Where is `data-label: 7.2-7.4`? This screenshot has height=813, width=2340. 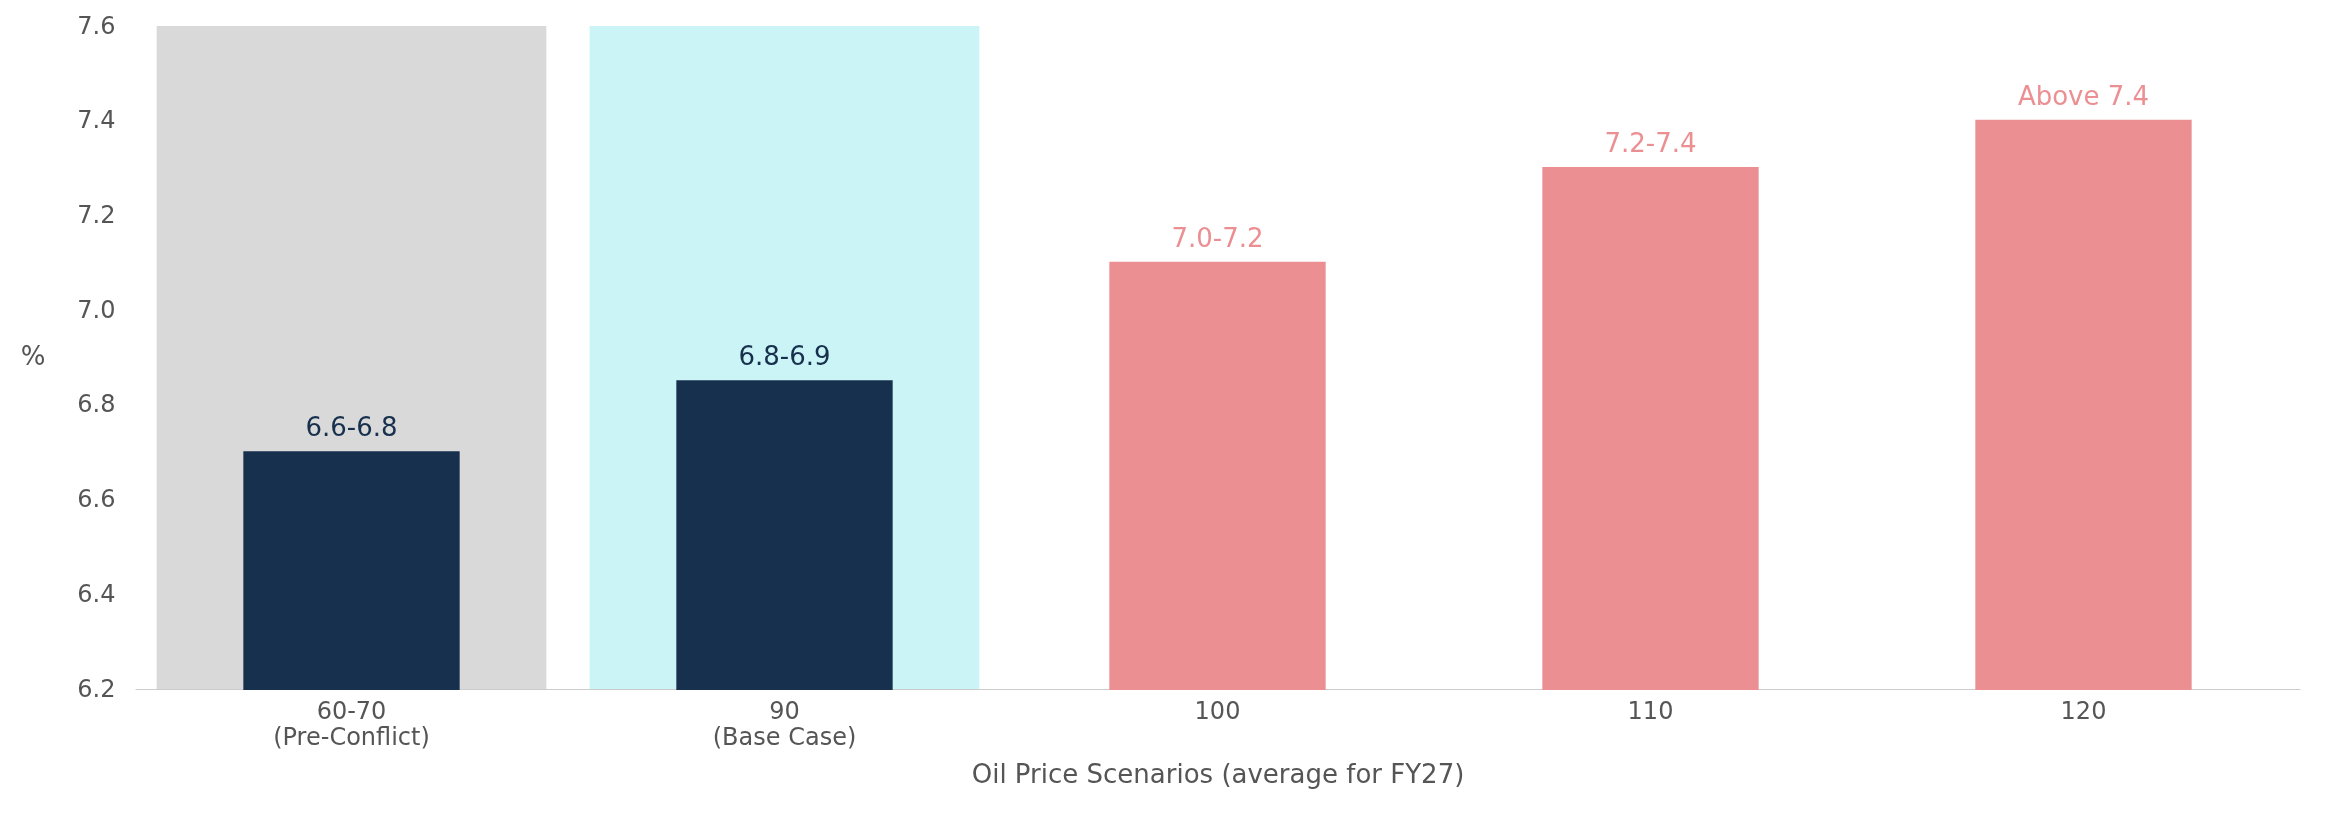 data-label: 7.2-7.4 is located at coordinates (1650, 143).